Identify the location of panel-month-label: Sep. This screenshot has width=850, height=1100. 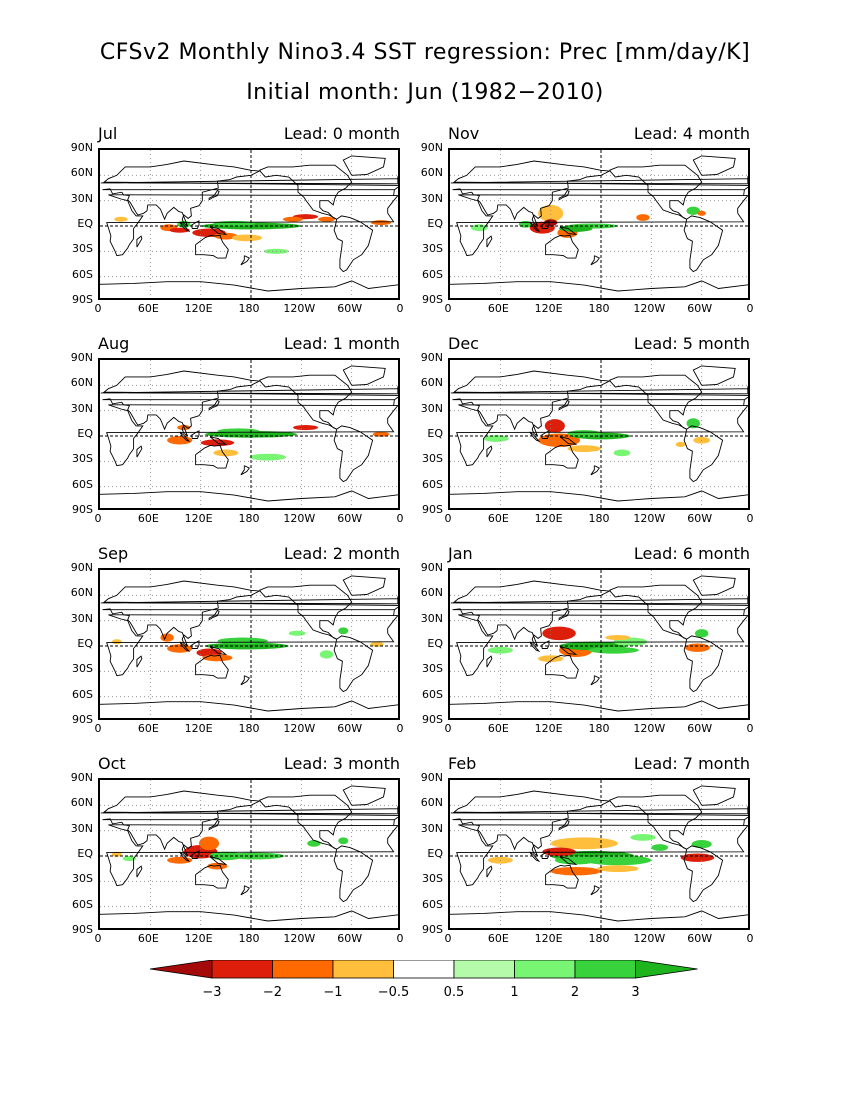
(113, 553).